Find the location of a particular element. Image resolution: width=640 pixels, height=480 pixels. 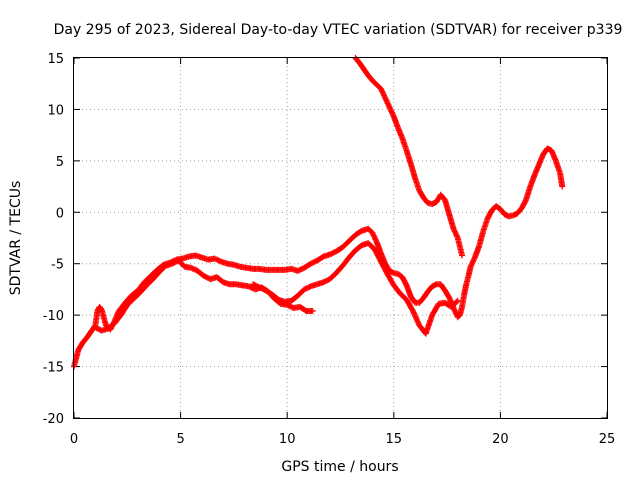

x-tick-label: 10 is located at coordinates (287, 439).